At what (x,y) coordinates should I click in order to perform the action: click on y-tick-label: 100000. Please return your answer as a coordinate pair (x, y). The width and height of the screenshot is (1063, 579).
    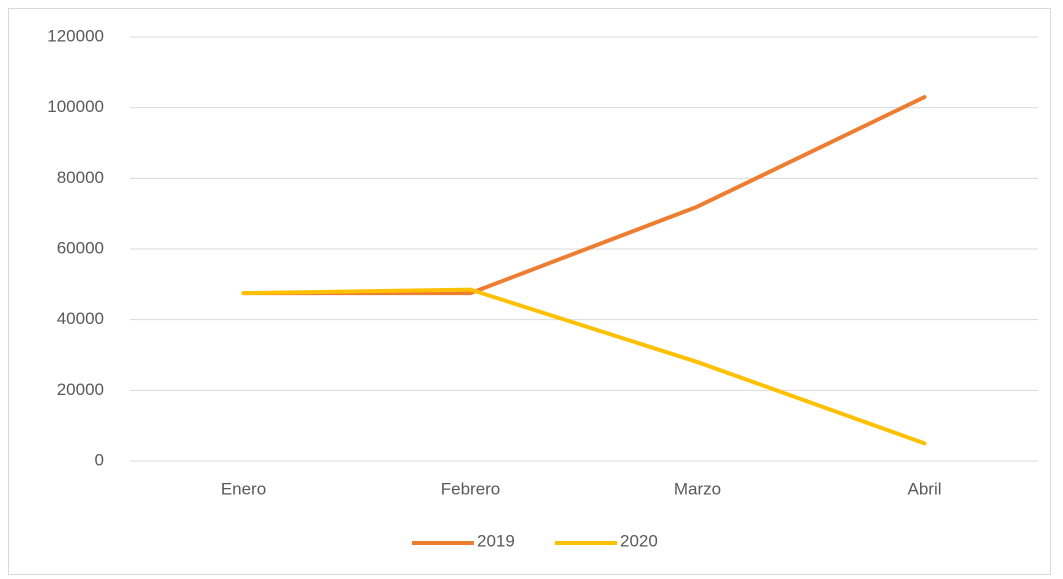
    Looking at the image, I should click on (75, 106).